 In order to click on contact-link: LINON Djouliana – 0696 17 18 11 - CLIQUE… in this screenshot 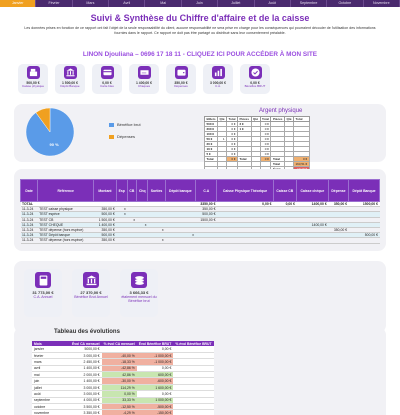, I will do `click(200, 54)`.